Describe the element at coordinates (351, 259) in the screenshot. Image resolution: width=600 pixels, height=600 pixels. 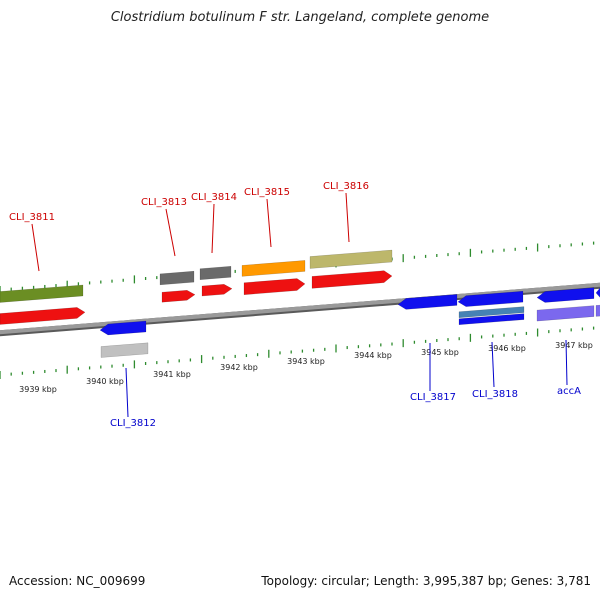
I see `gene-bar-khaki` at that location.